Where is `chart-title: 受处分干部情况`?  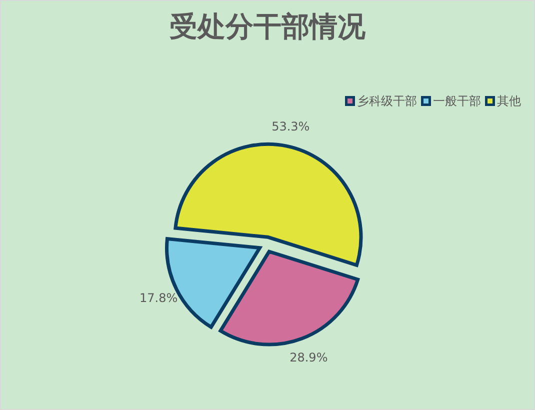 chart-title: 受处分干部情况 is located at coordinates (267, 27).